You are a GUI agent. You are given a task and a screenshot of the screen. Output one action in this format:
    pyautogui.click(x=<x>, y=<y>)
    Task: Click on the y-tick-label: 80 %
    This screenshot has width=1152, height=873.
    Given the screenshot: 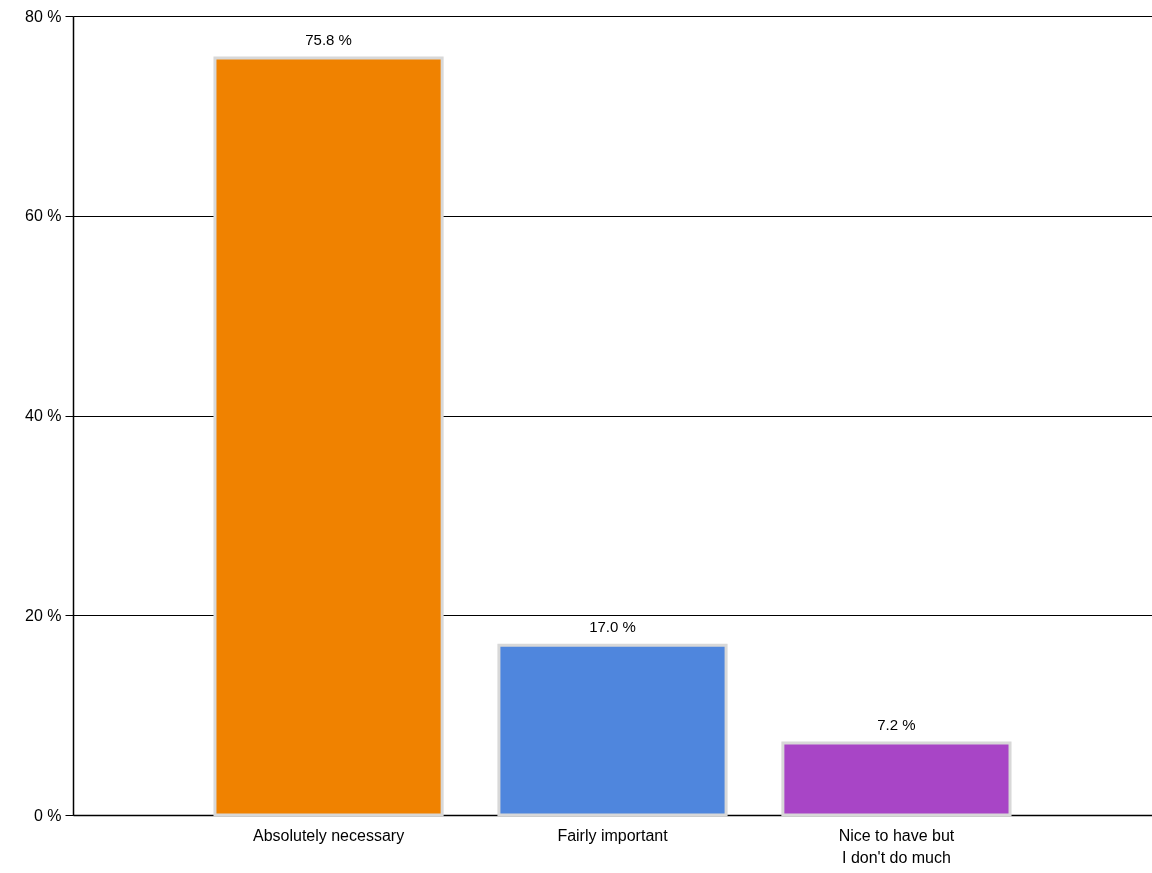 What is the action you would take?
    pyautogui.click(x=43, y=16)
    